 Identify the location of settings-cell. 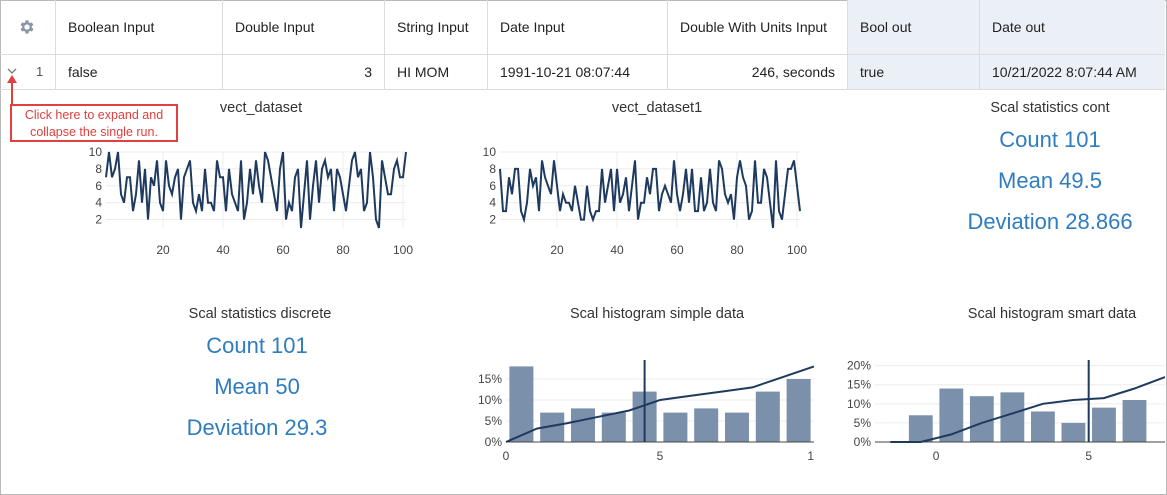
(28, 27).